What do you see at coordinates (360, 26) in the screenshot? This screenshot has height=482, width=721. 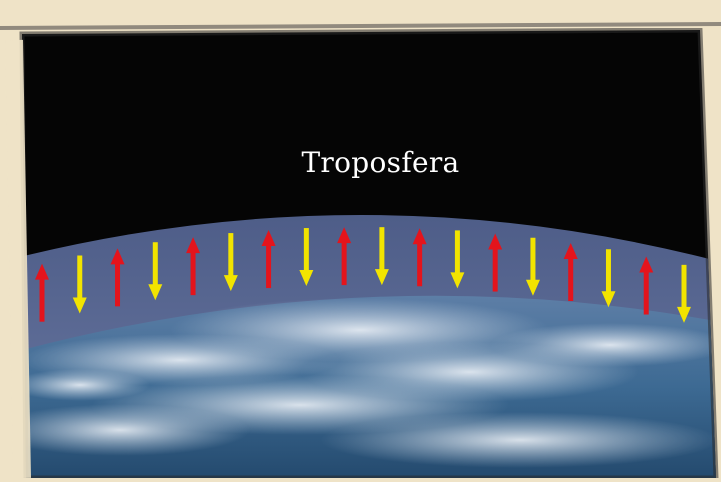 I see `frame-top-streak` at bounding box center [360, 26].